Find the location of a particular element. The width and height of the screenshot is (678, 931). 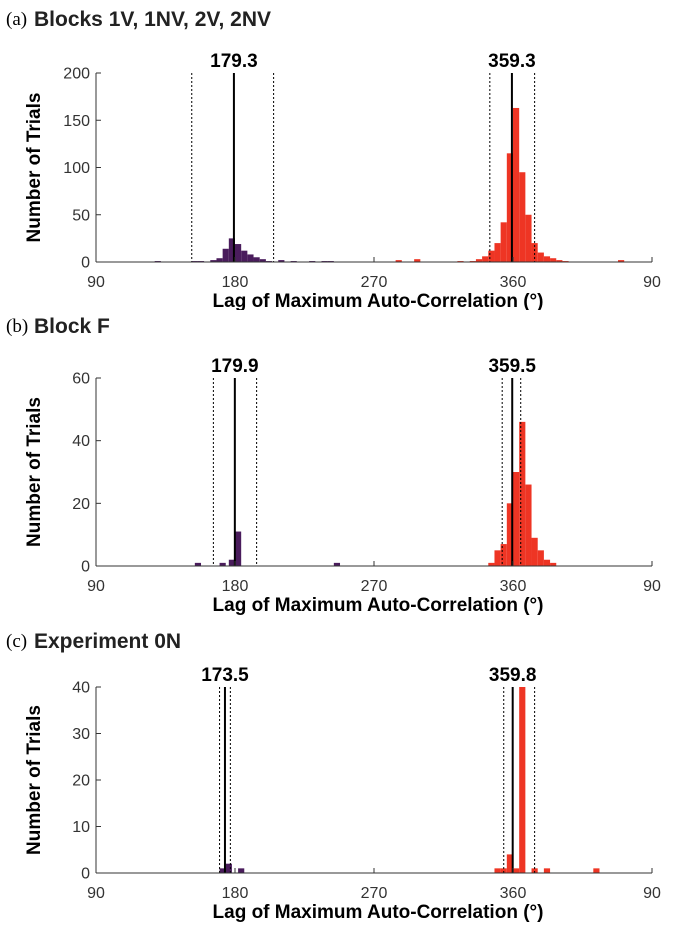

y-tick-label: 150 is located at coordinates (76, 121).